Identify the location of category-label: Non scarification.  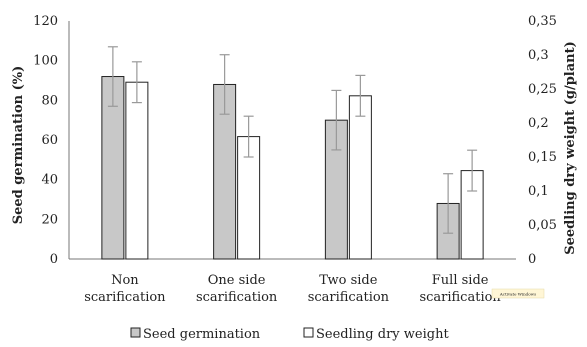
(125, 289).